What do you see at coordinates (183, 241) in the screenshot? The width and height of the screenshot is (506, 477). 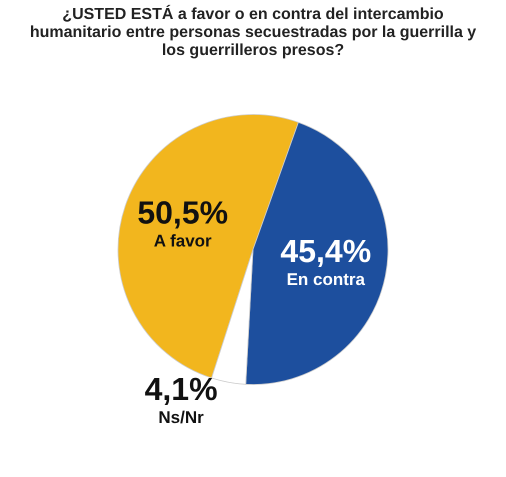 I see `slice-label: A favor` at bounding box center [183, 241].